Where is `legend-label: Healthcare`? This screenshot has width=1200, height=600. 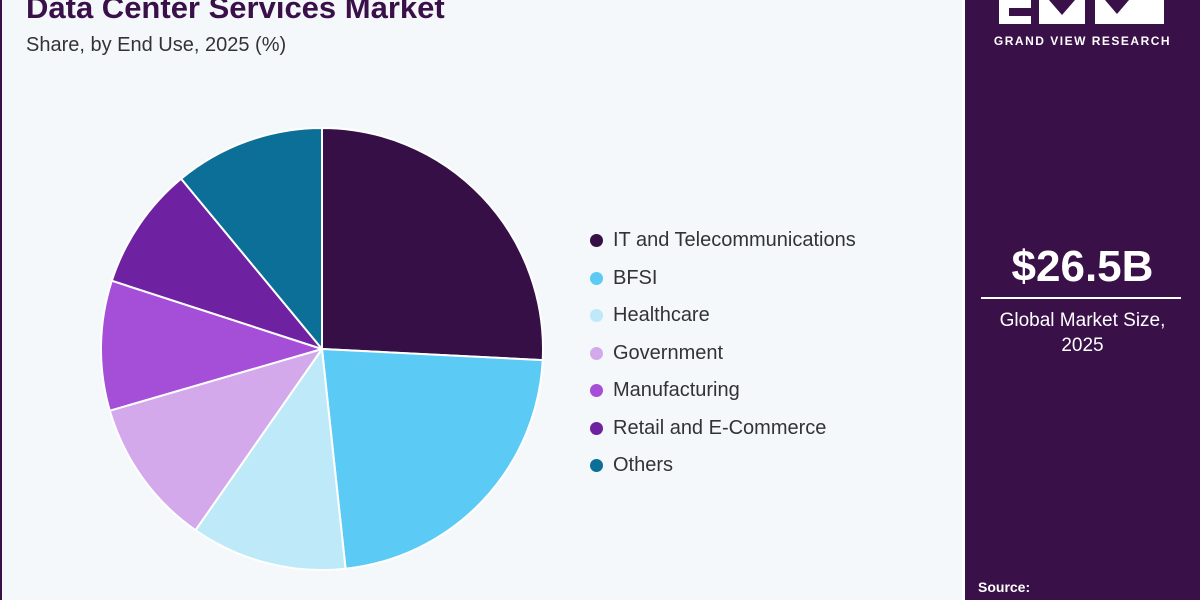
legend-label: Healthcare is located at coordinates (661, 315).